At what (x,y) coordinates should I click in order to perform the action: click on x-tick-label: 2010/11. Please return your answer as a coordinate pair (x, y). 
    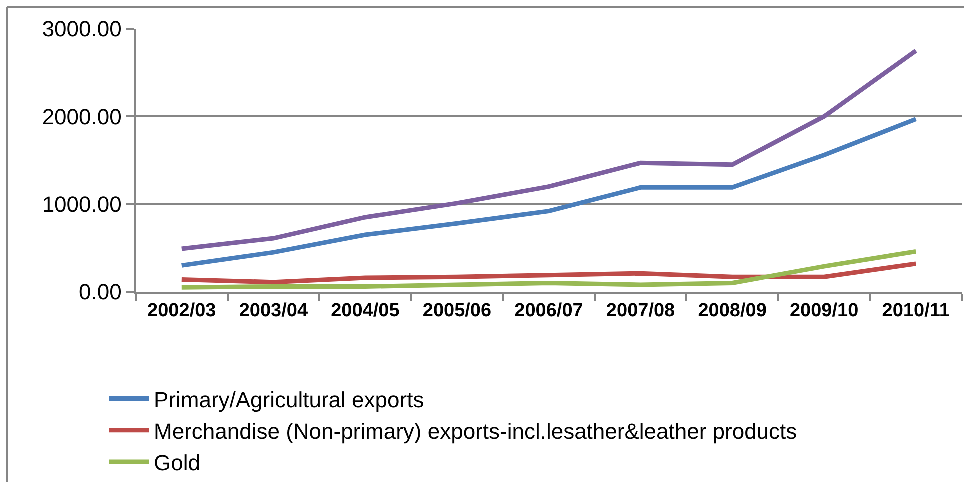
    Looking at the image, I should click on (916, 311).